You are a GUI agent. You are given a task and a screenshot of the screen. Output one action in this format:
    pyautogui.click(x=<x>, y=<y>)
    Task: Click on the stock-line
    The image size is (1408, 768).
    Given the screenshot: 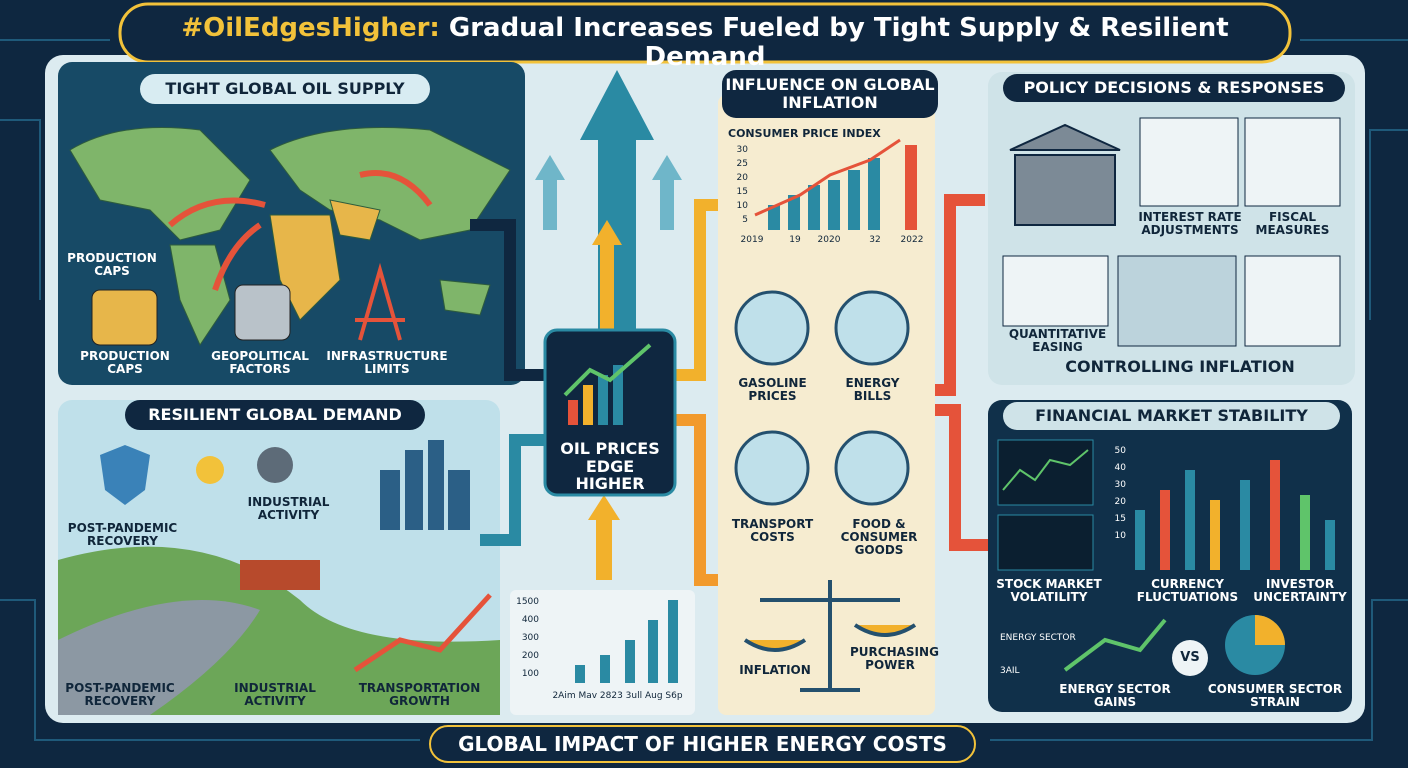 What is the action you would take?
    pyautogui.click(x=1045, y=470)
    